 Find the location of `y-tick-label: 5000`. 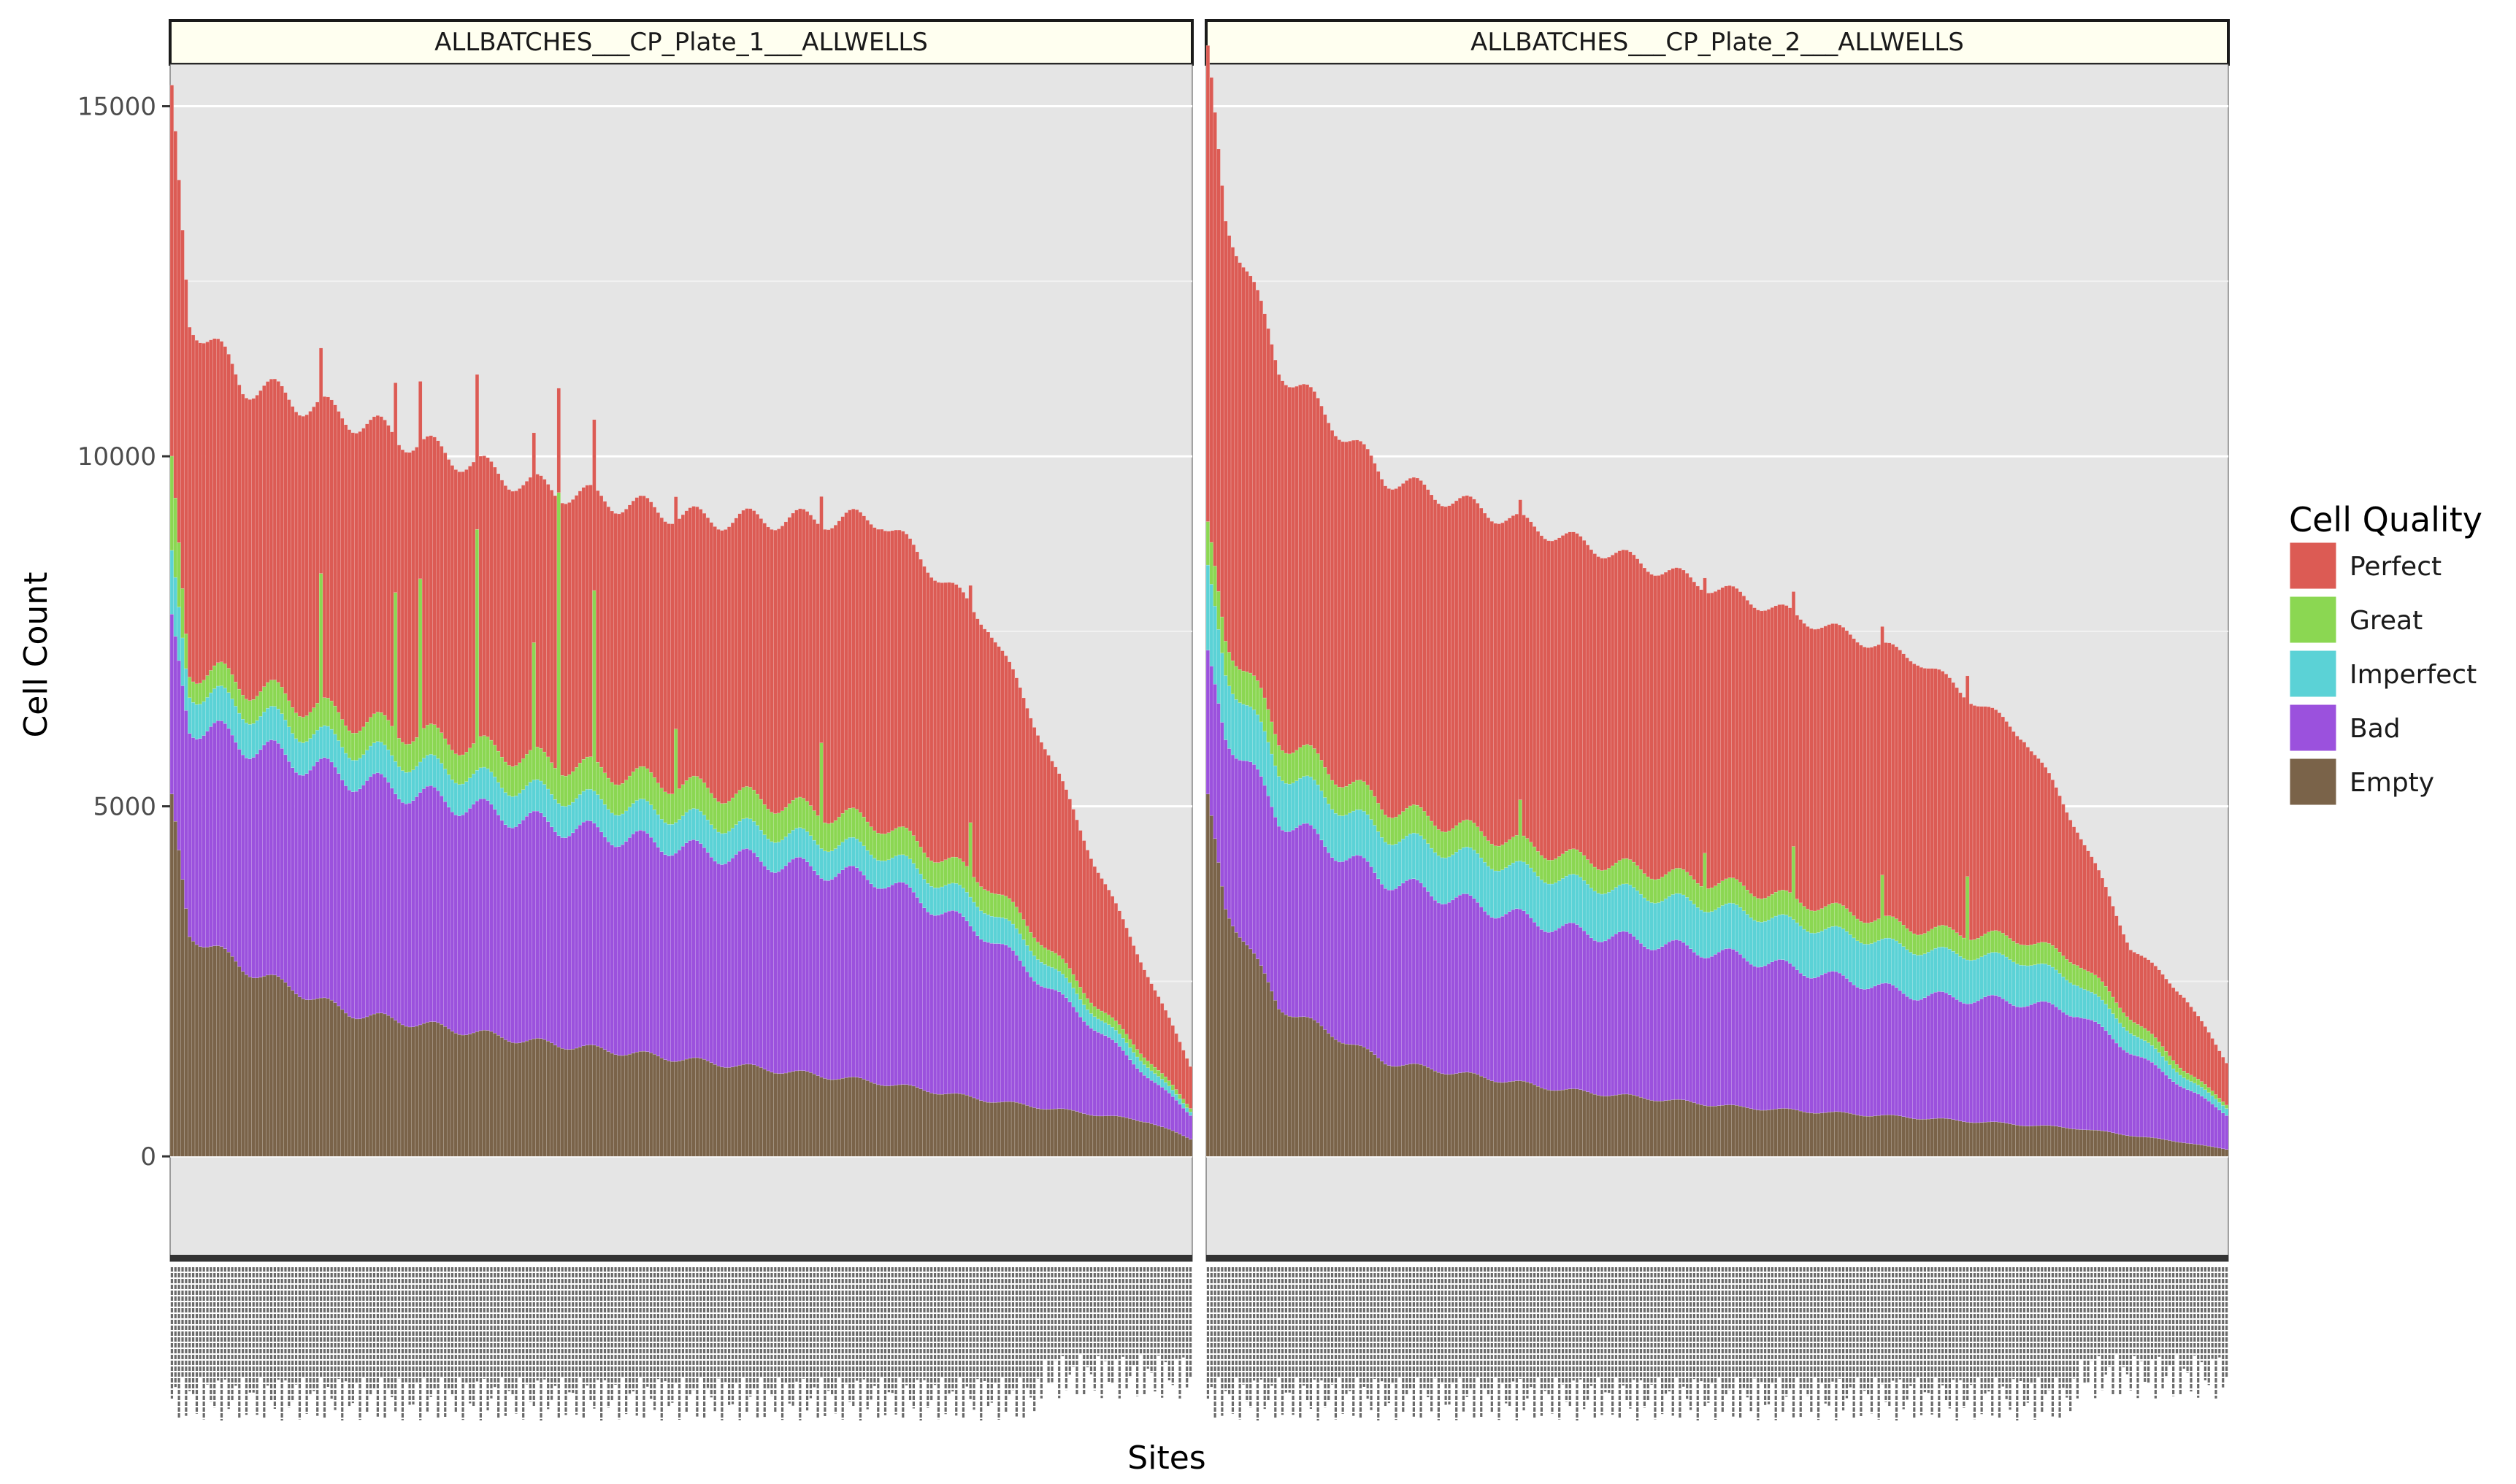

y-tick-label: 5000 is located at coordinates (124, 807).